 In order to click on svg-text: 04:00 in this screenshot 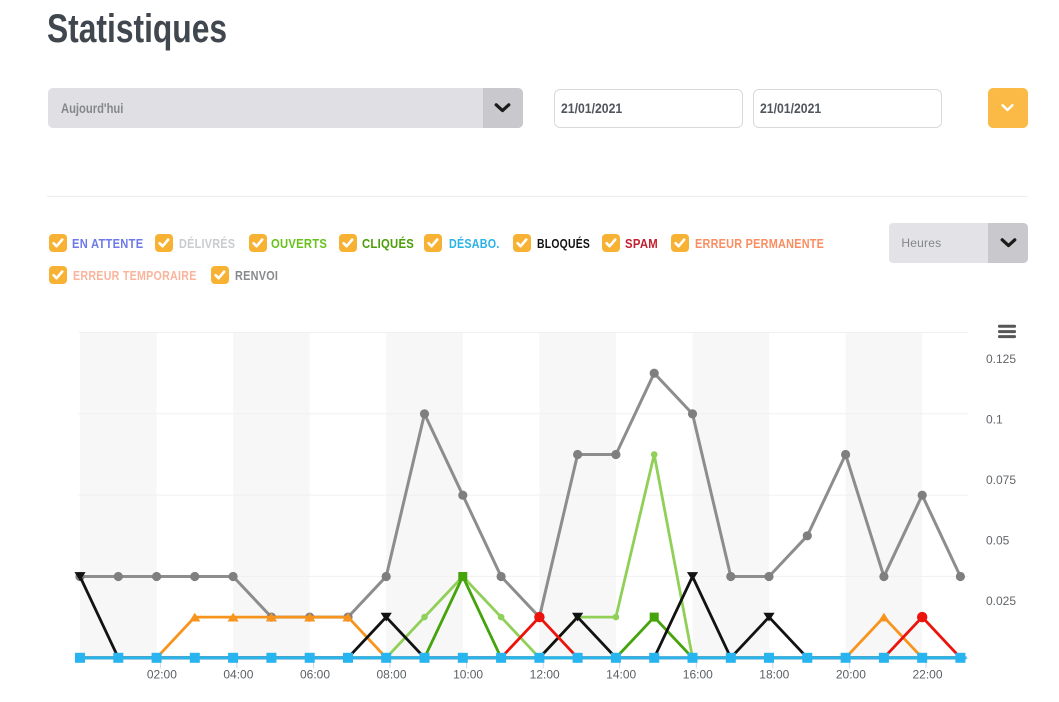, I will do `click(238, 675)`.